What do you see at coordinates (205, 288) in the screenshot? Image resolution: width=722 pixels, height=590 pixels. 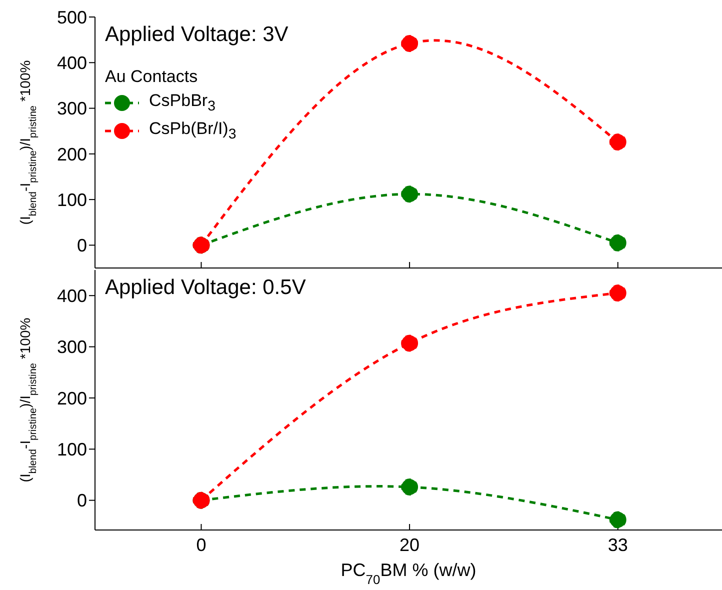 I see `annotation: Applied Voltage: 0.5V` at bounding box center [205, 288].